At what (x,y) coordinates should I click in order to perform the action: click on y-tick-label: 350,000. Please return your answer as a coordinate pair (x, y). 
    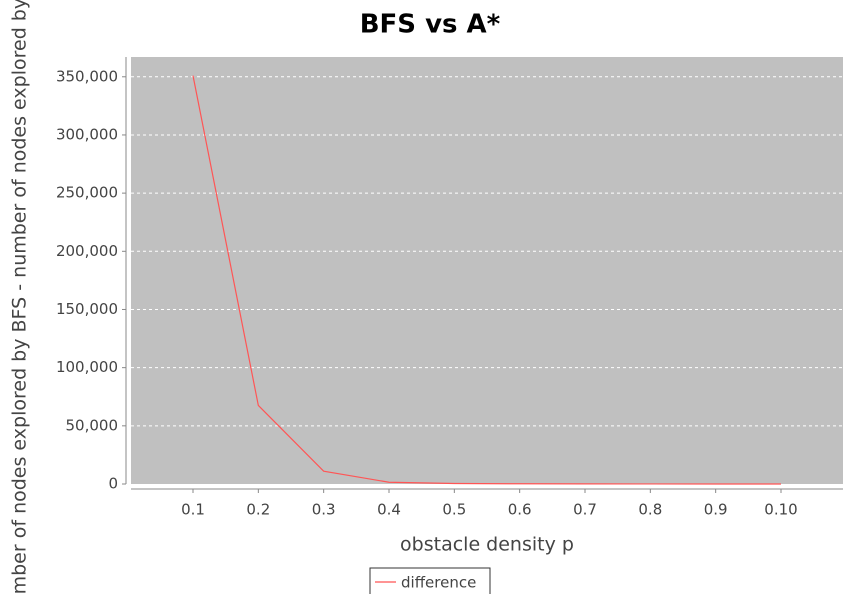
    Looking at the image, I should click on (87, 76).